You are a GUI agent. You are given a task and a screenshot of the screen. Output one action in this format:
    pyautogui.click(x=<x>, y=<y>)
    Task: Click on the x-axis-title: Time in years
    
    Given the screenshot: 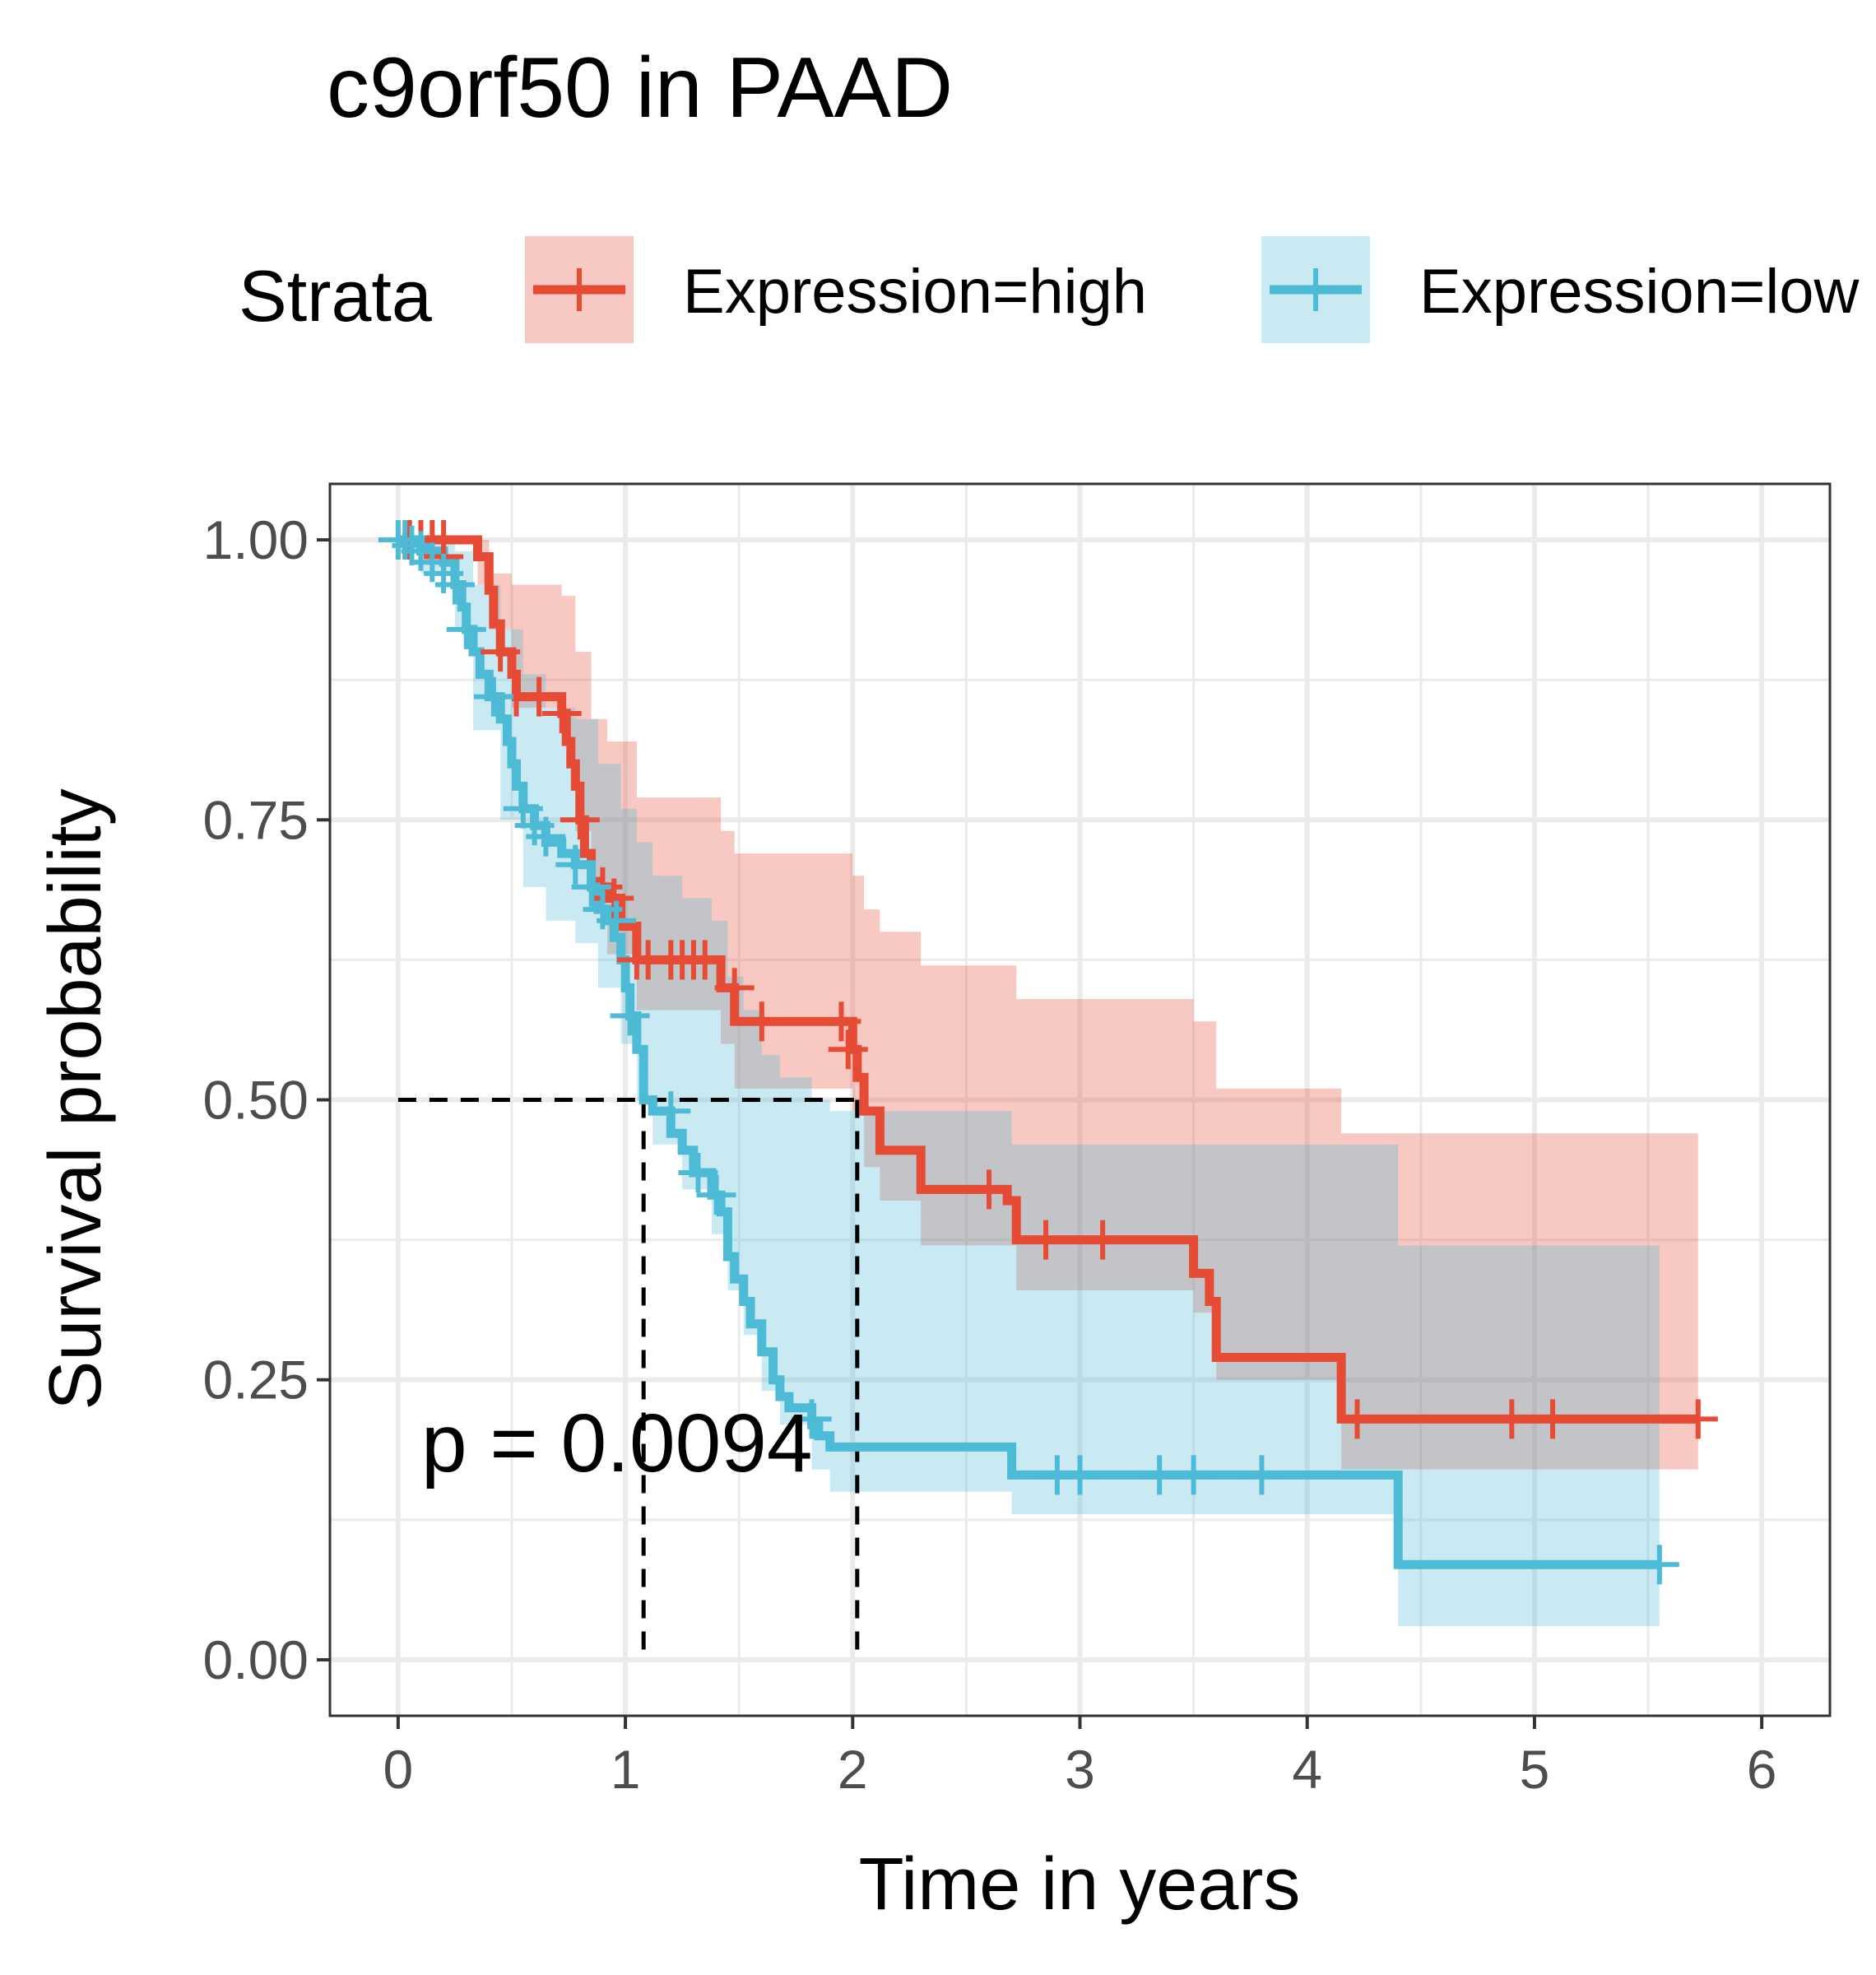 What is the action you would take?
    pyautogui.click(x=1080, y=1884)
    